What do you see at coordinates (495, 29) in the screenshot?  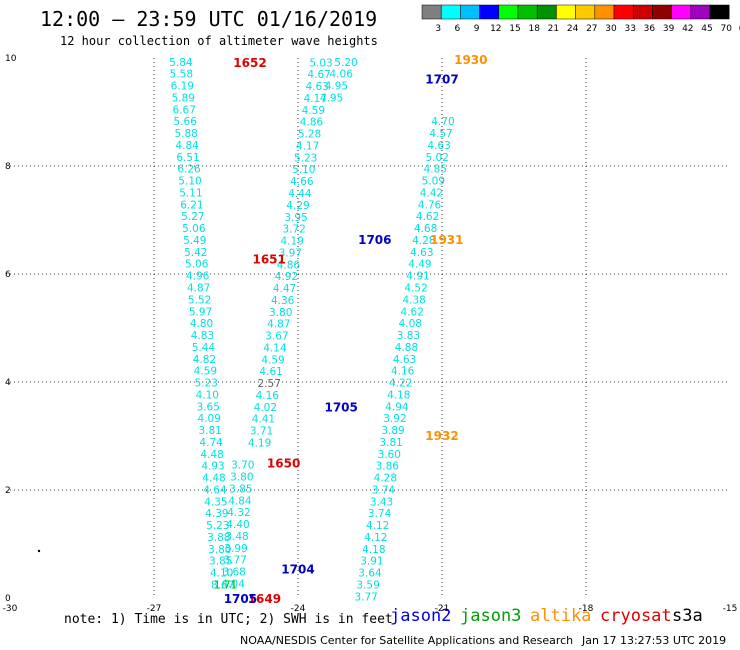 I see `color-scale-label: 12` at bounding box center [495, 29].